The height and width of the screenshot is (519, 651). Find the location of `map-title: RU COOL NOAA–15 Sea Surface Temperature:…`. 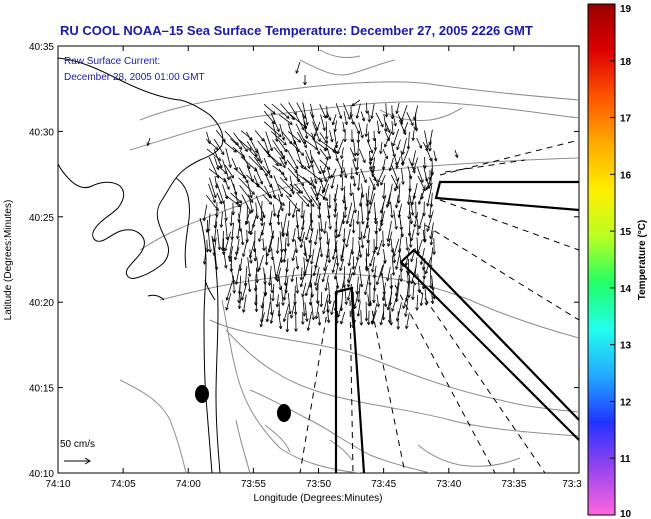

map-title: RU COOL NOAA–15 Sea Surface Temperature:… is located at coordinates (296, 30).